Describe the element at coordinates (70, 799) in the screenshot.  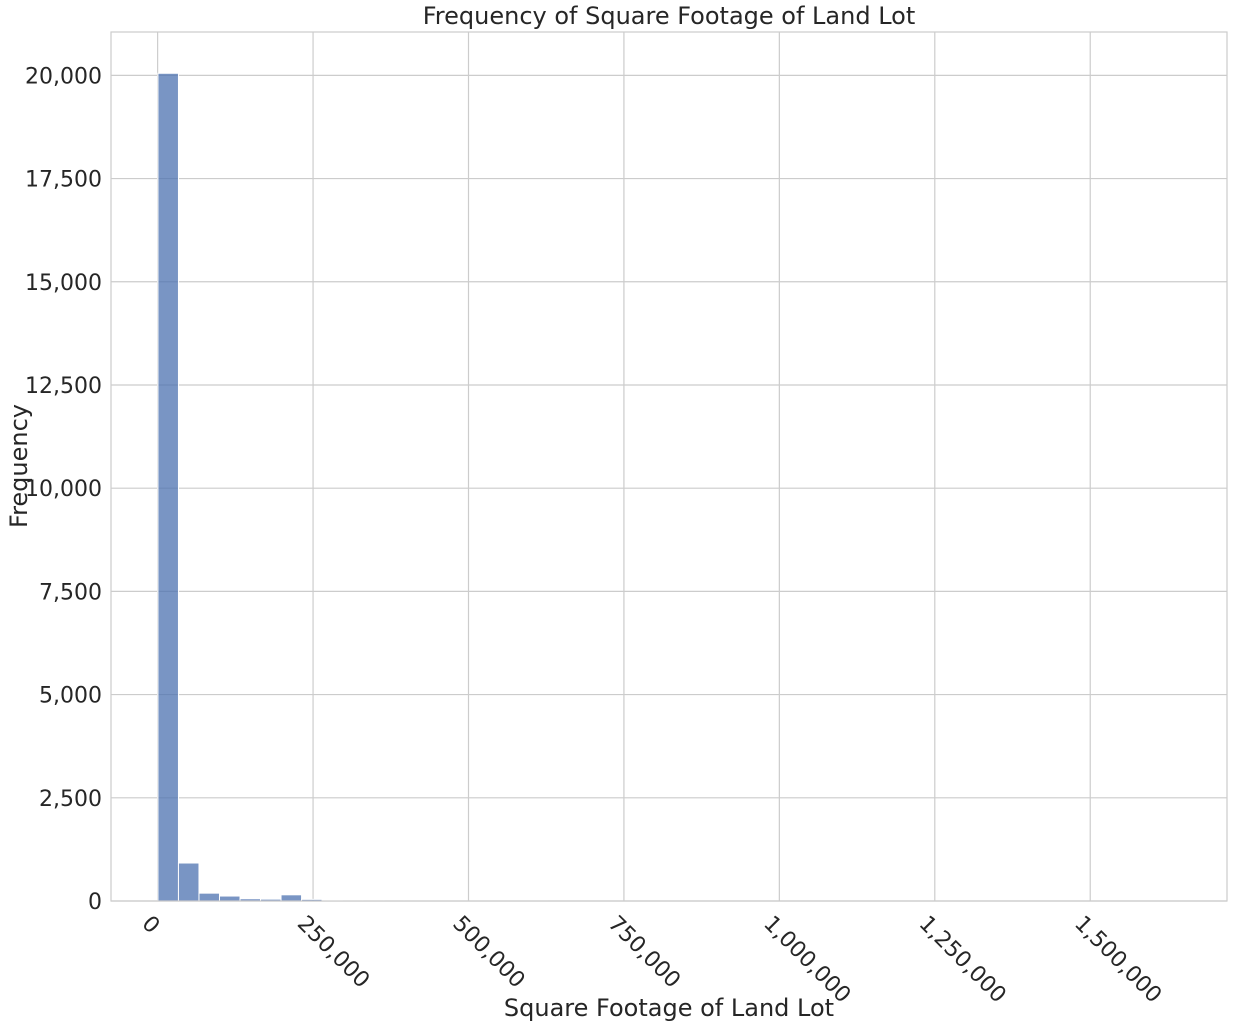
I see `y-tick-label-1: 2,500` at that location.